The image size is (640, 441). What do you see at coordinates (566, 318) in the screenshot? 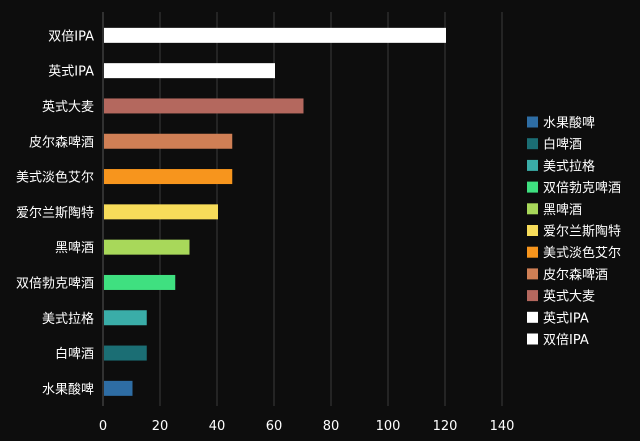
I see `legend-label: 英式IPA` at bounding box center [566, 318].